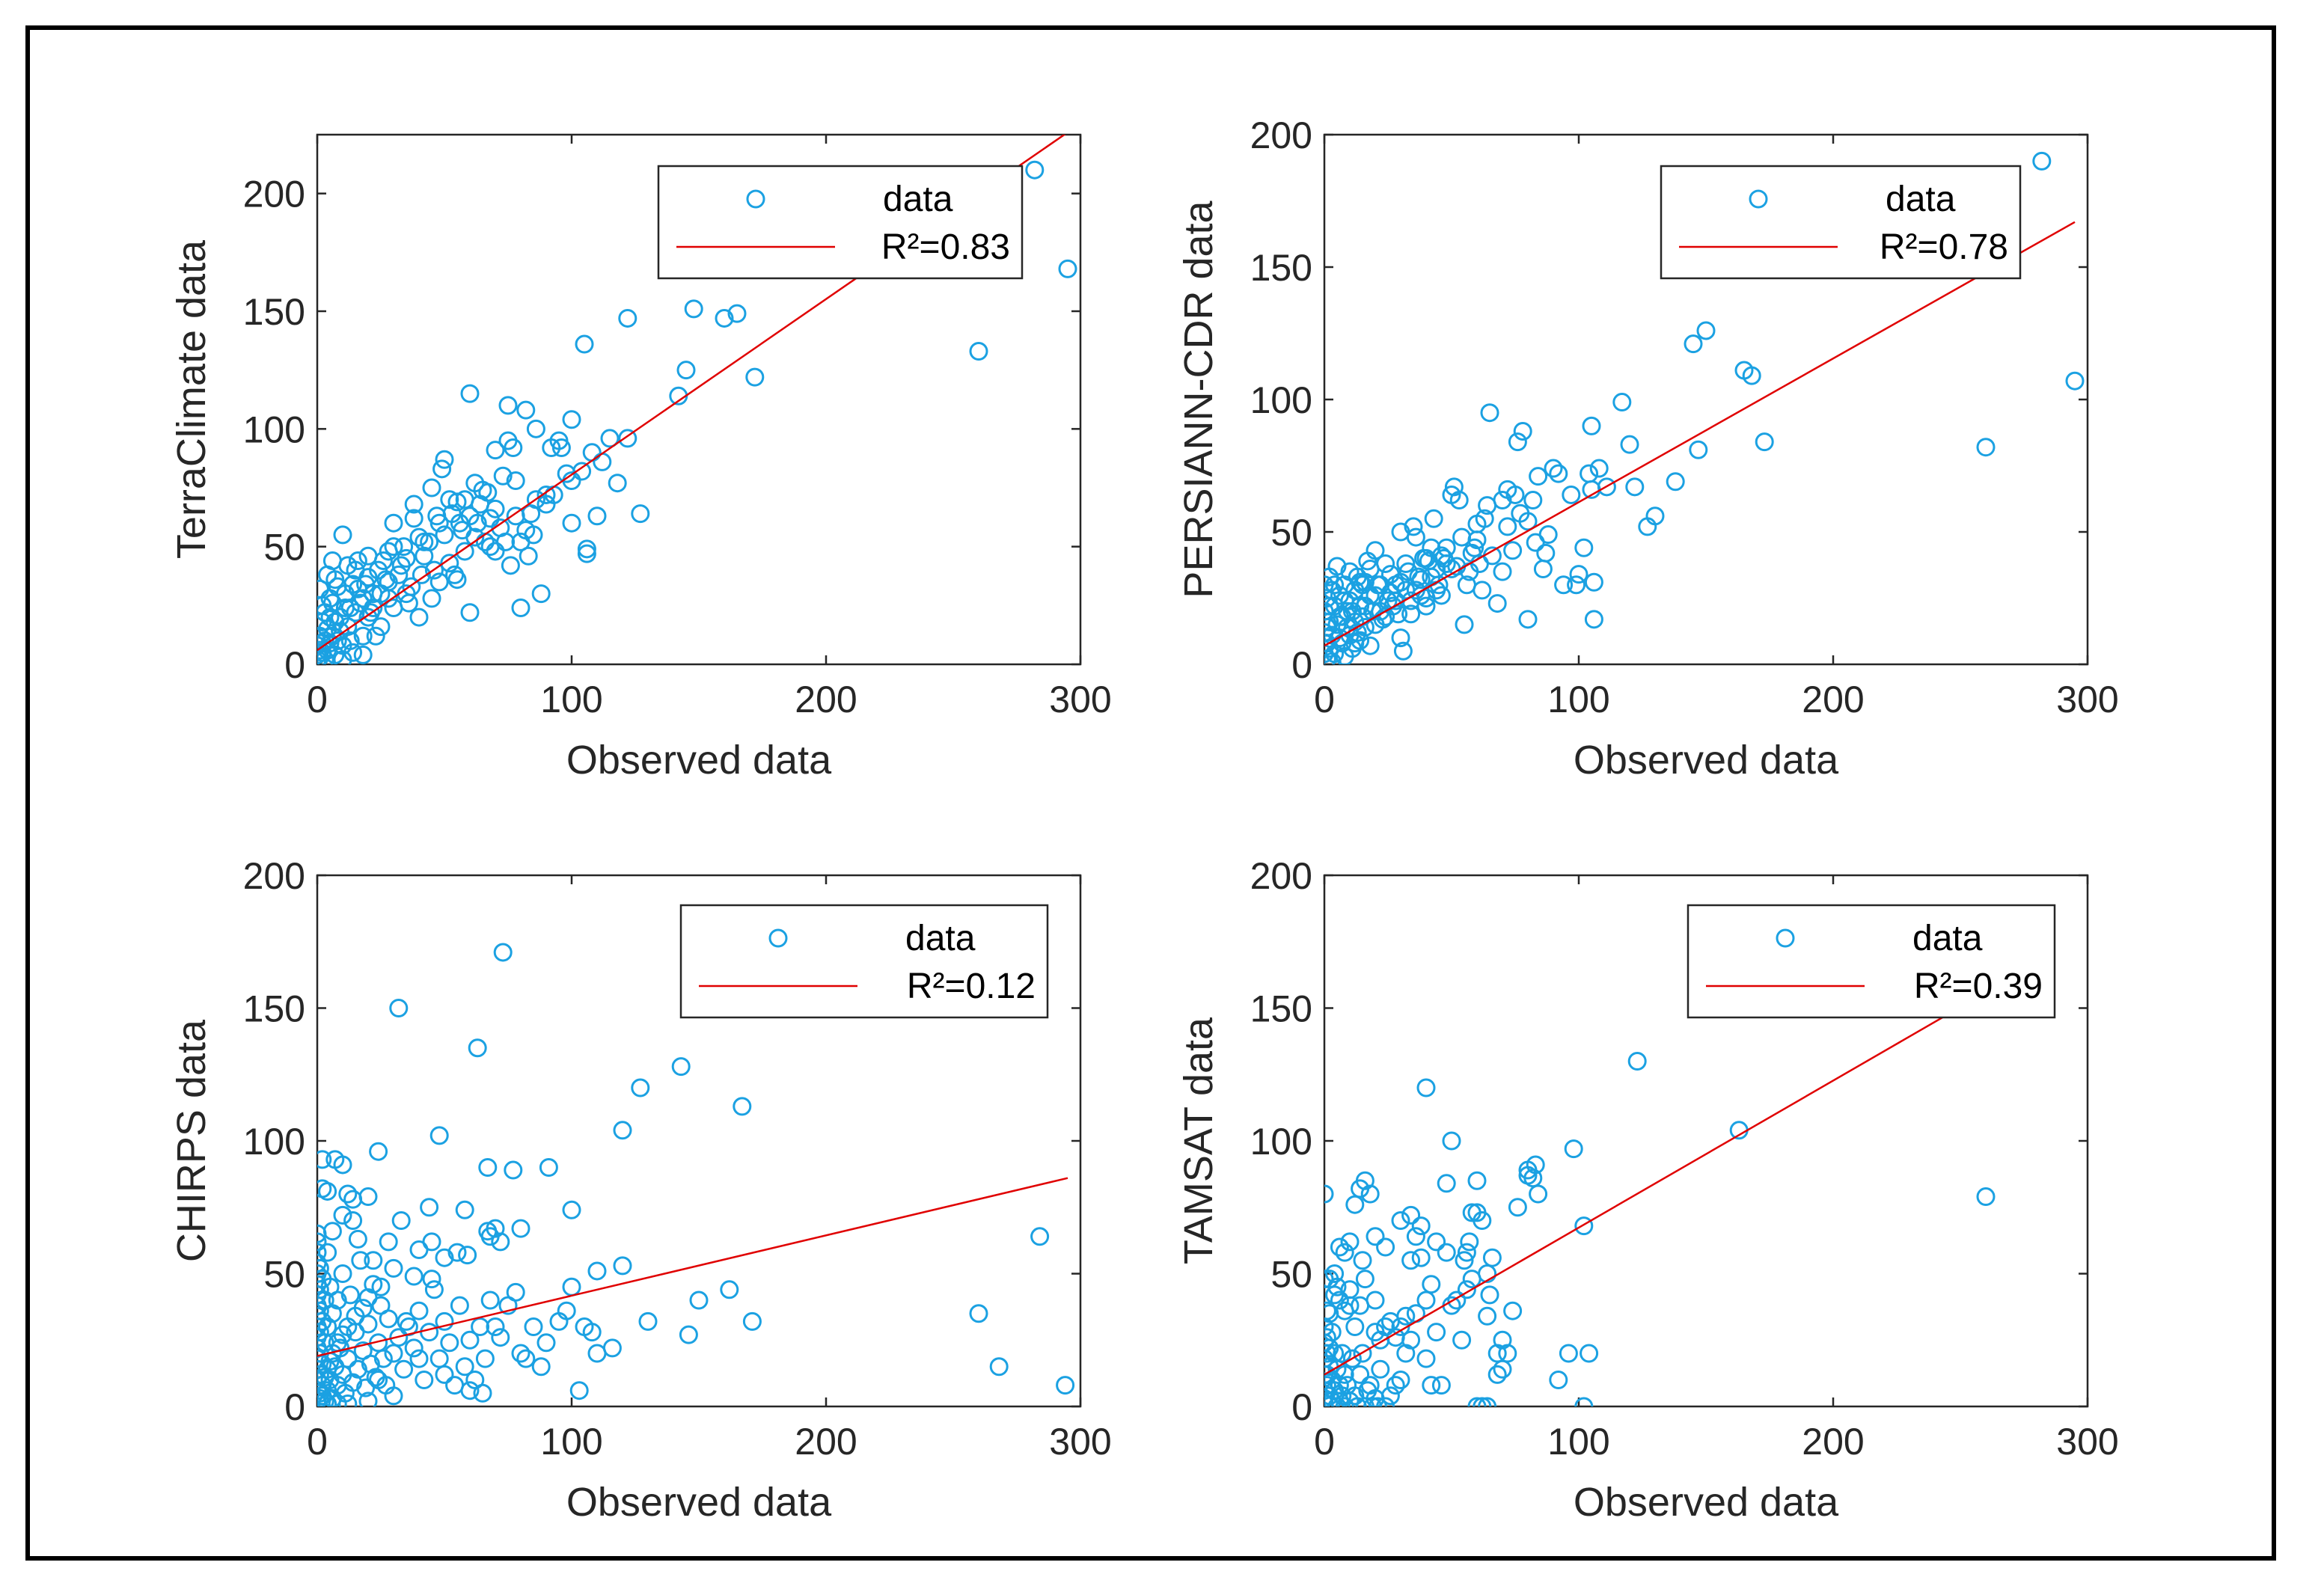  I want to click on persiann-ylabel: PERSIANN-CDR data, so click(1198, 399).